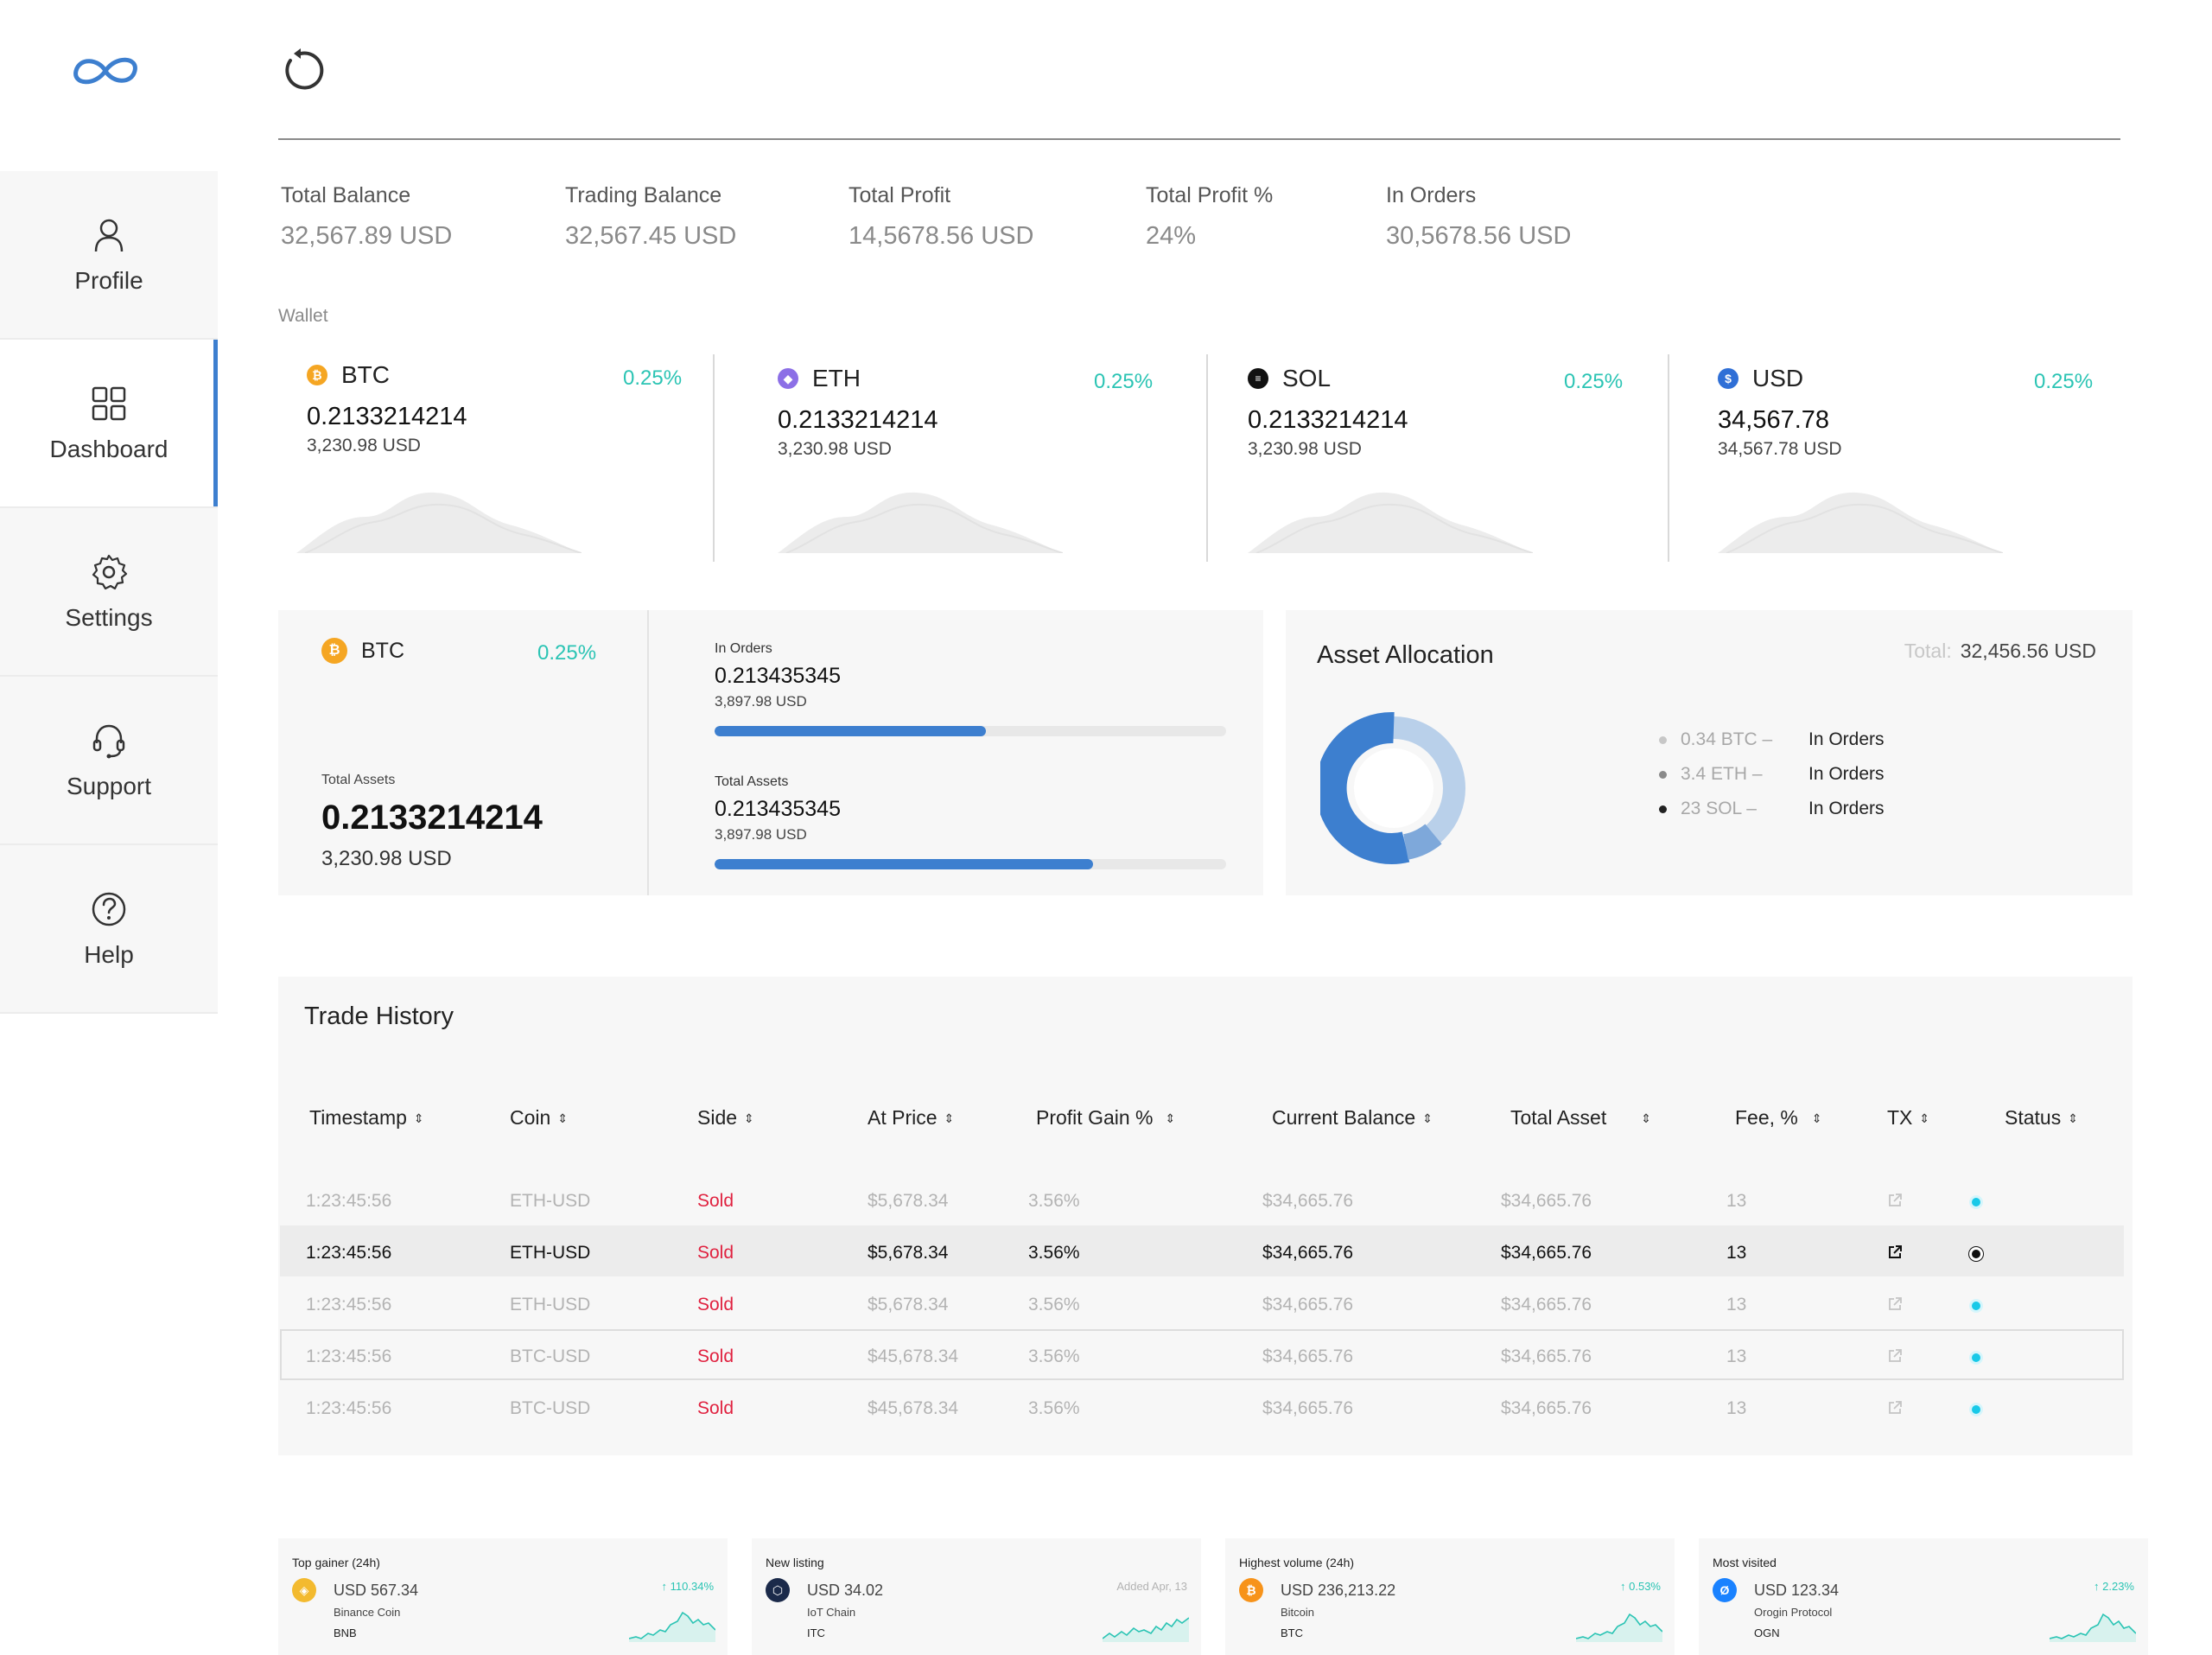 This screenshot has width=2212, height=1655. Describe the element at coordinates (1767, 1632) in the screenshot. I see `market-coin-symbol: OGN` at that location.